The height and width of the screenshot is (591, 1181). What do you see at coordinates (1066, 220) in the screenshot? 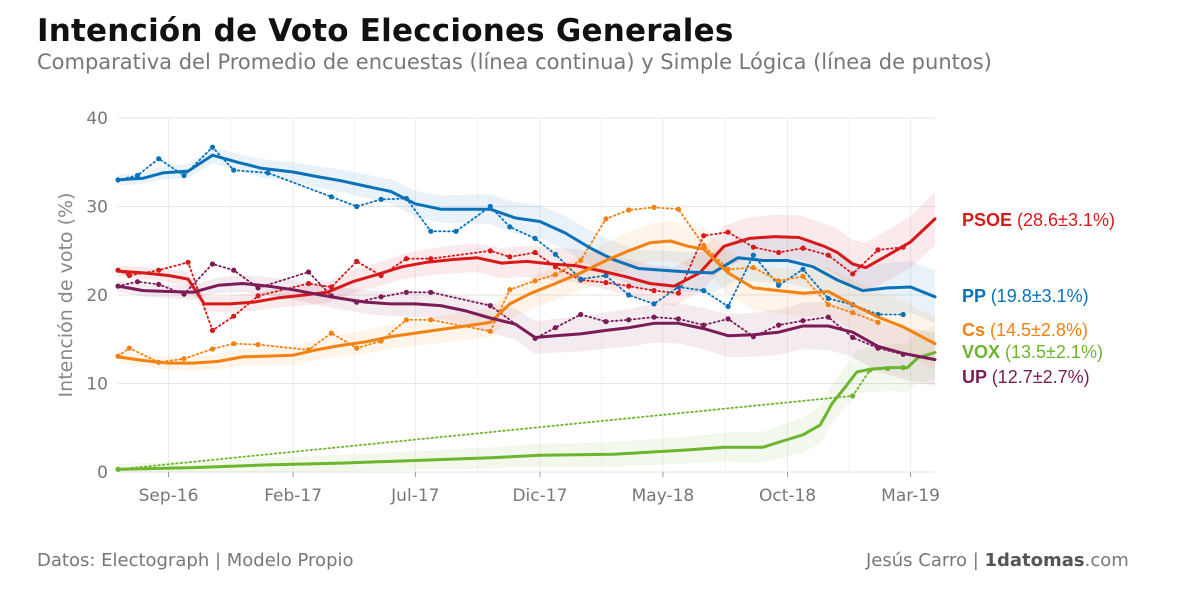
I see `psoe-legend-value: (28.6±3.1%)` at bounding box center [1066, 220].